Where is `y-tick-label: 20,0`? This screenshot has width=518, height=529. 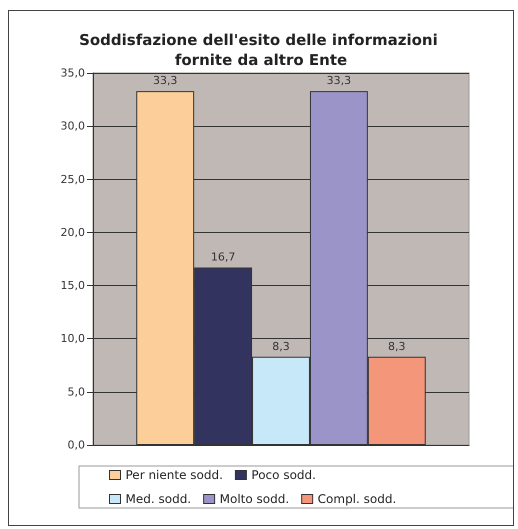 y-tick-label: 20,0 is located at coordinates (72, 232).